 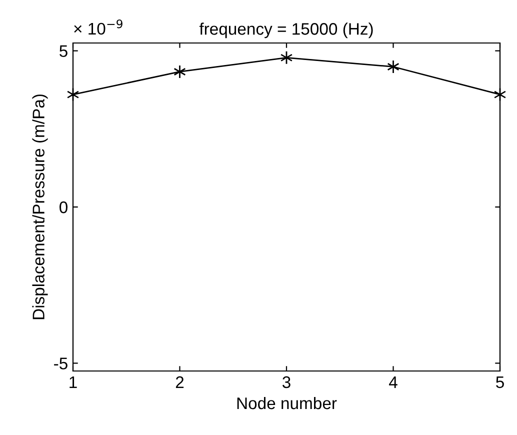 I want to click on chart-title: frequency = 15000 (Hz), so click(x=286, y=30).